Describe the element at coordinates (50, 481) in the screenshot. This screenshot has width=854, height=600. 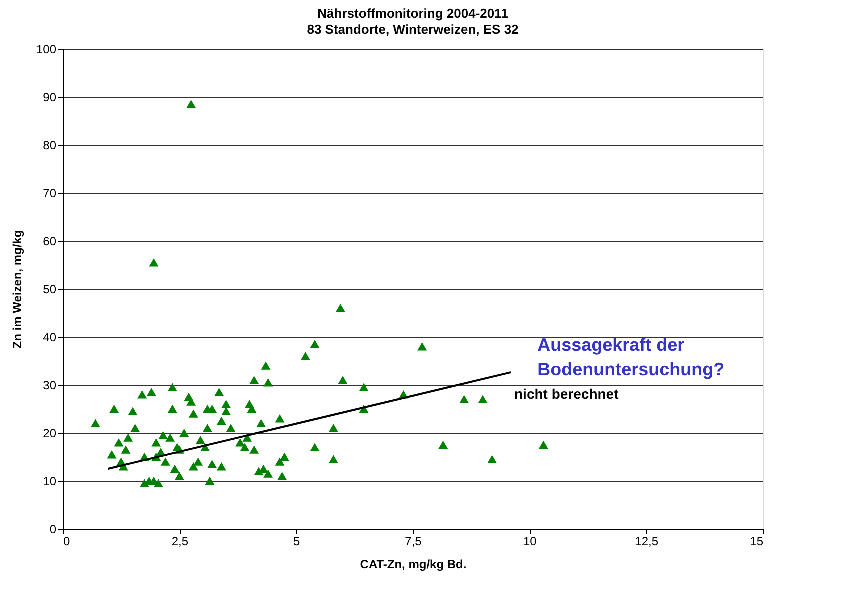
I see `y-tick-label: 10` at that location.